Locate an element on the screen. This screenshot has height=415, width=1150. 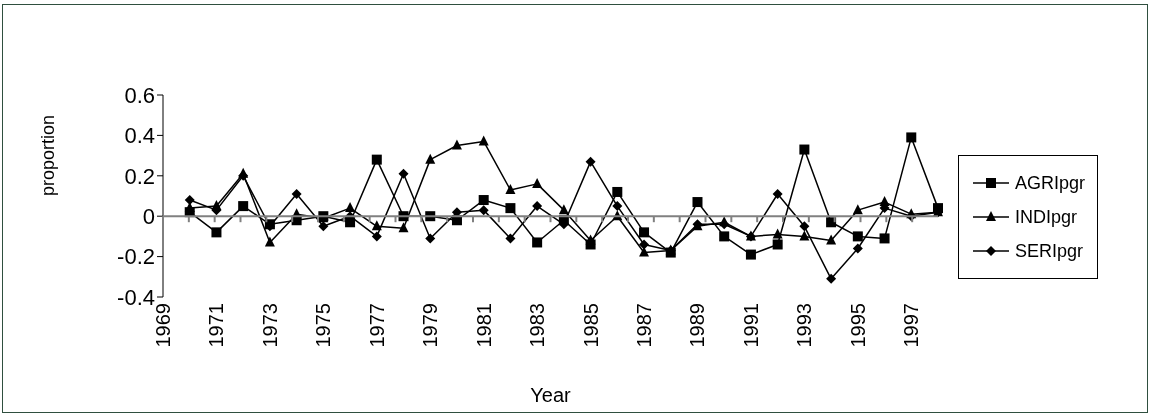
y-tick-label: 0.4 is located at coordinates (139, 136).